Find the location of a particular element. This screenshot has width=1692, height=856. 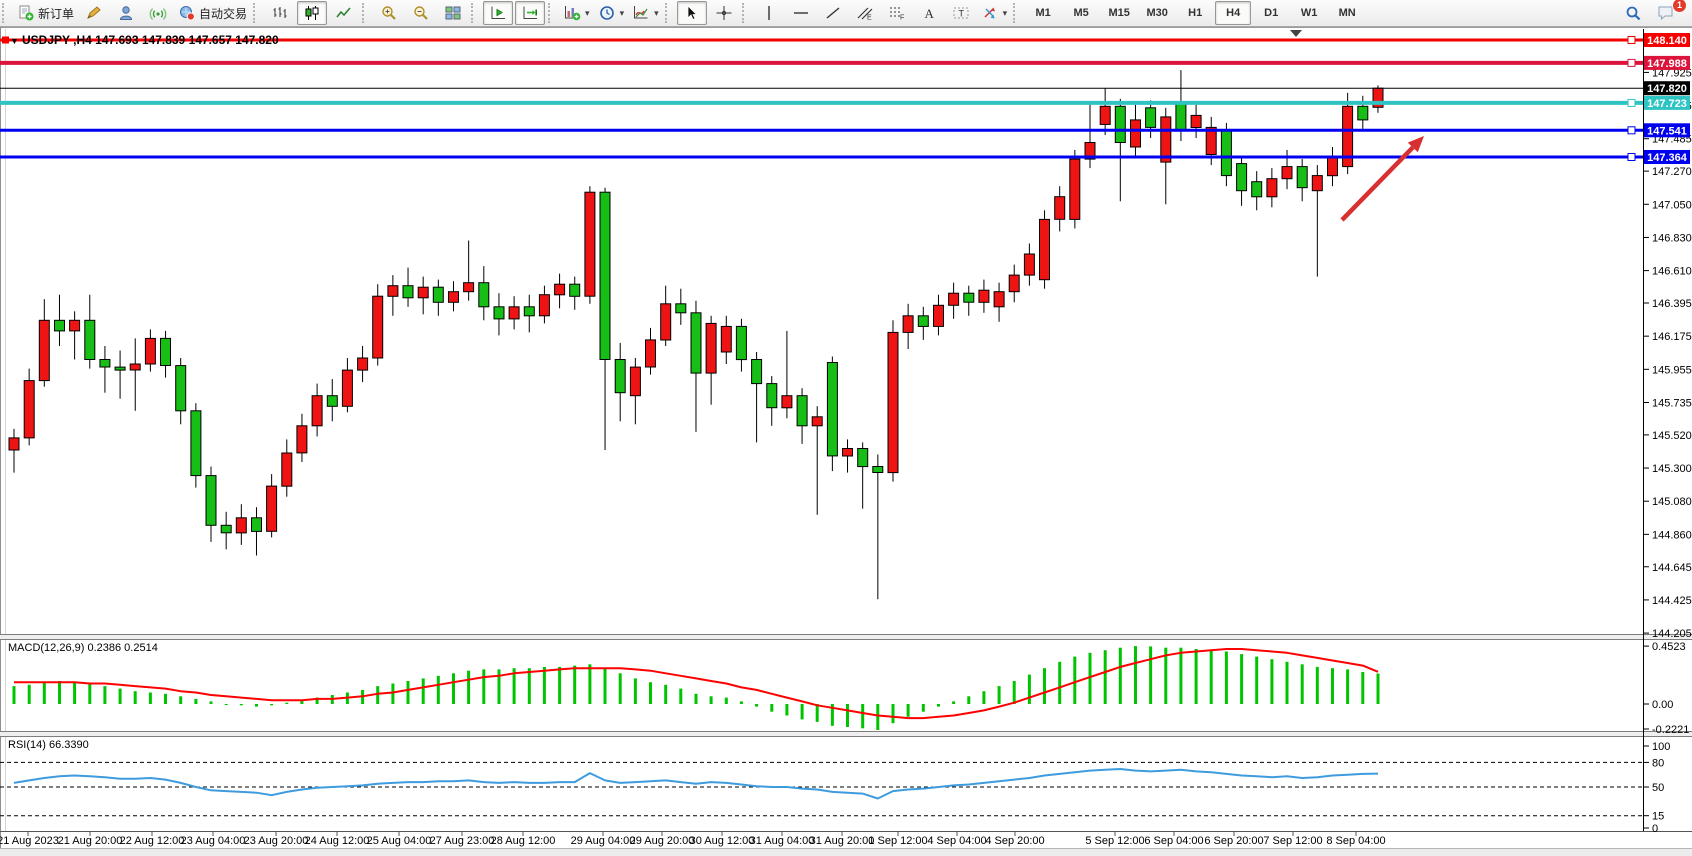

tf-m30-button: M30 is located at coordinates (1157, 13).